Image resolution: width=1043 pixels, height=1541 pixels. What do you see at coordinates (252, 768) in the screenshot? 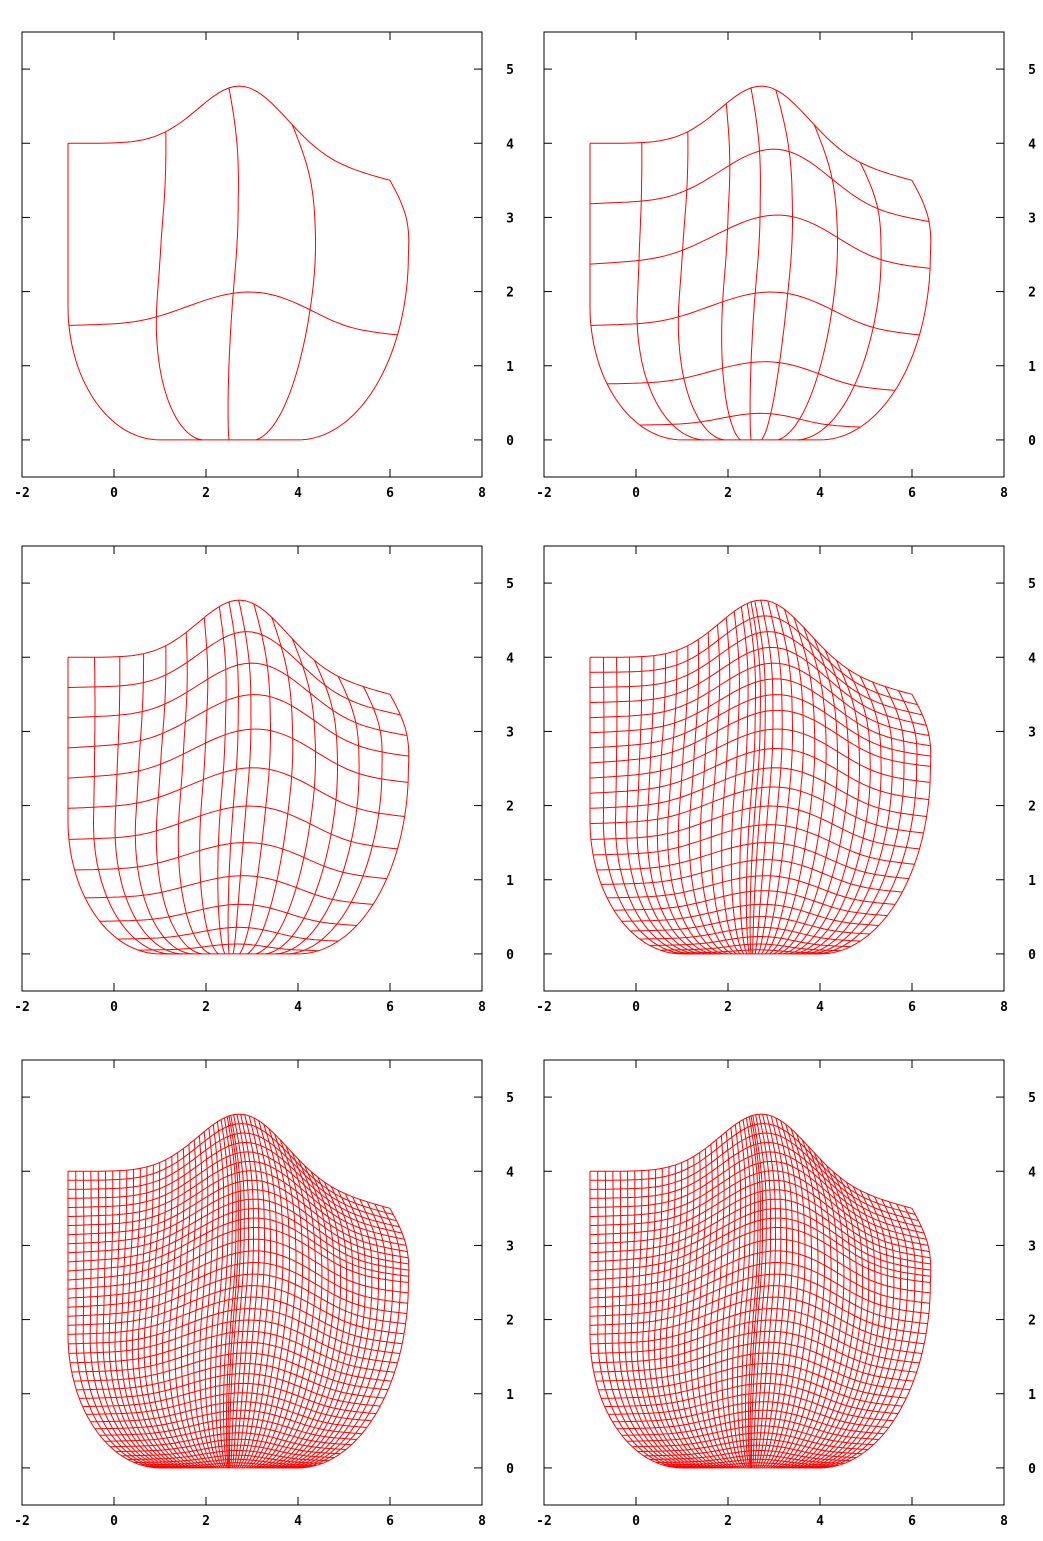
I see `plot-frame` at bounding box center [252, 768].